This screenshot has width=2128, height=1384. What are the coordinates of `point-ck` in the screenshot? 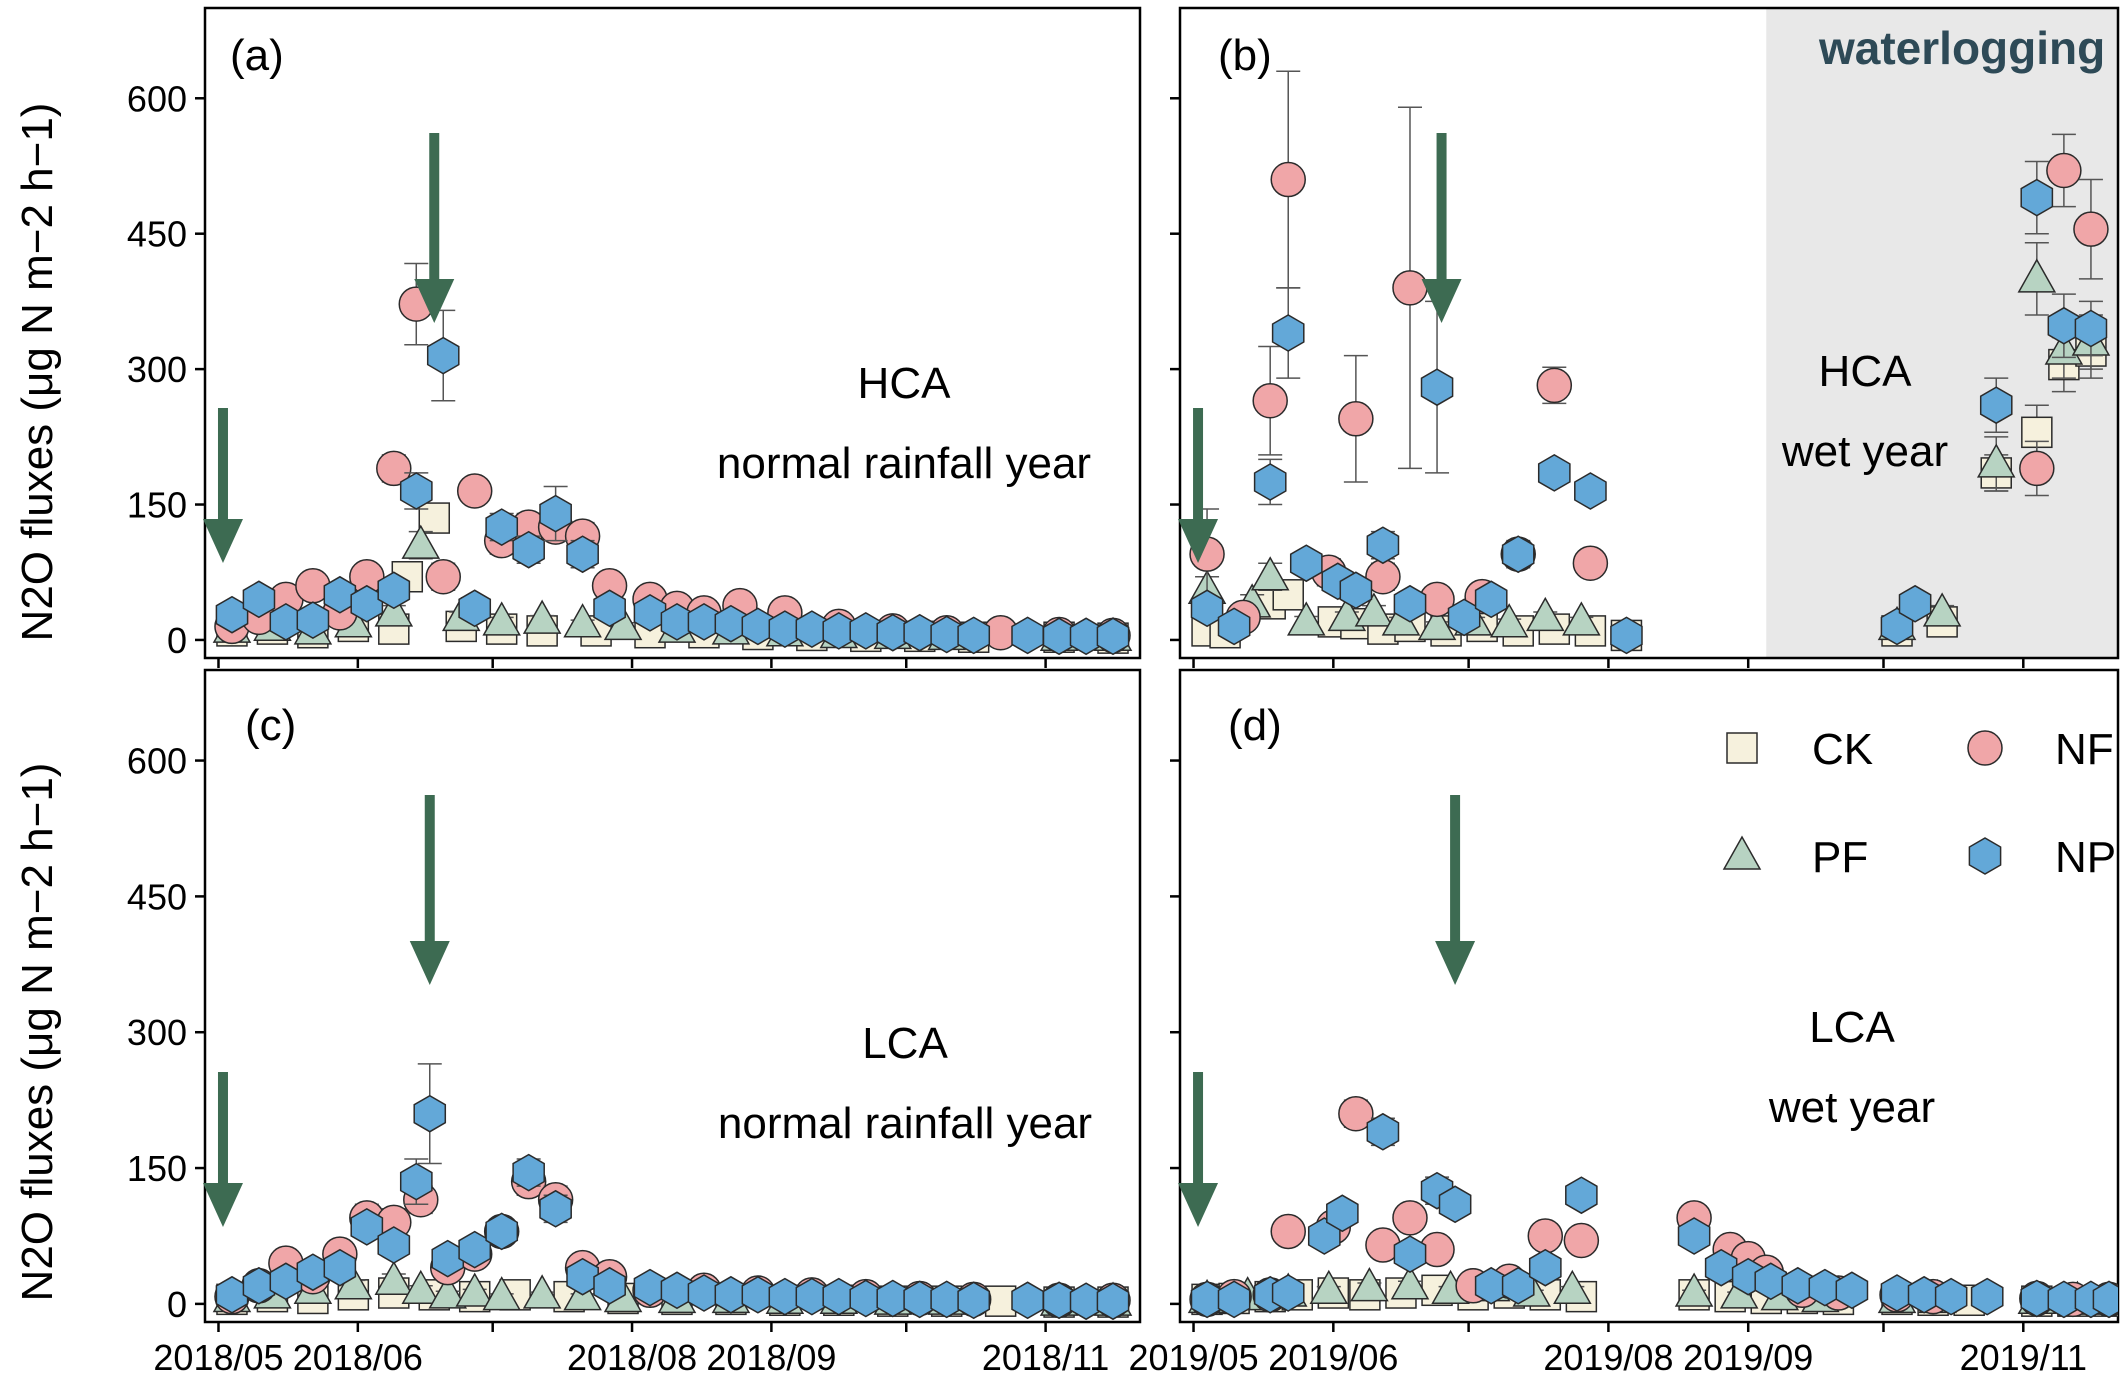 It's located at (434, 518).